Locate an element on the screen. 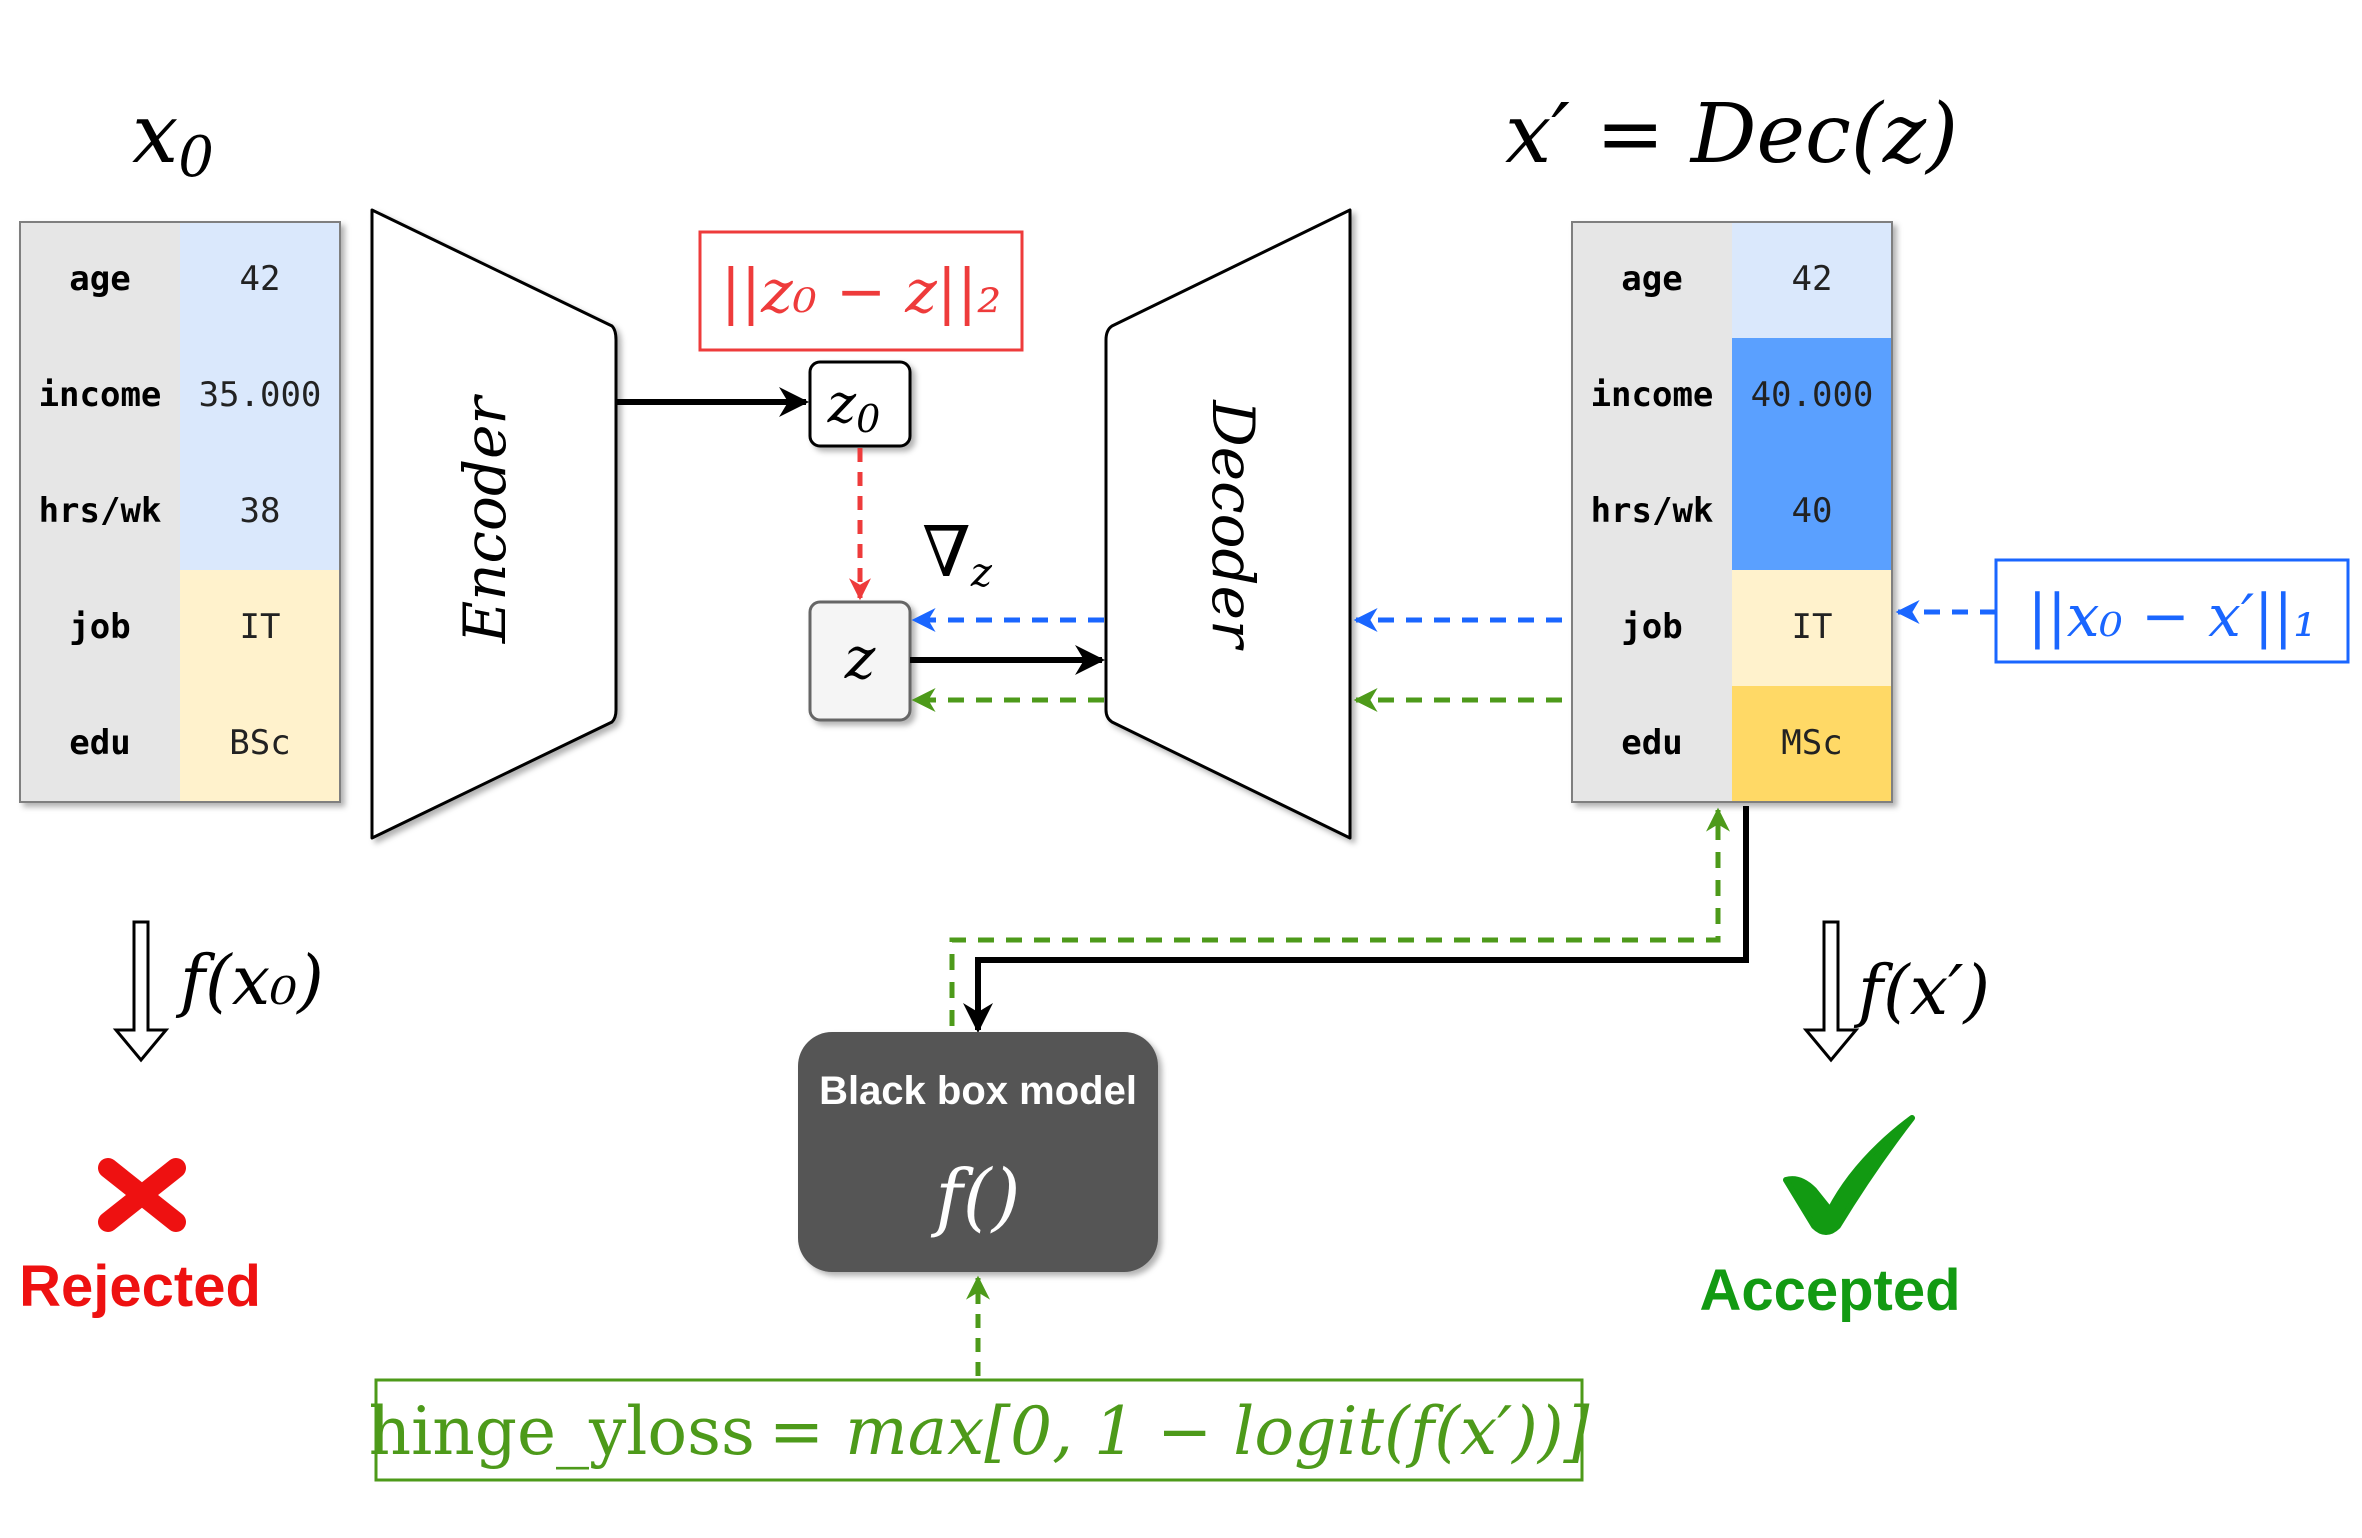 The width and height of the screenshot is (2362, 1538). hinge-loss-box is located at coordinates (979, 1430).